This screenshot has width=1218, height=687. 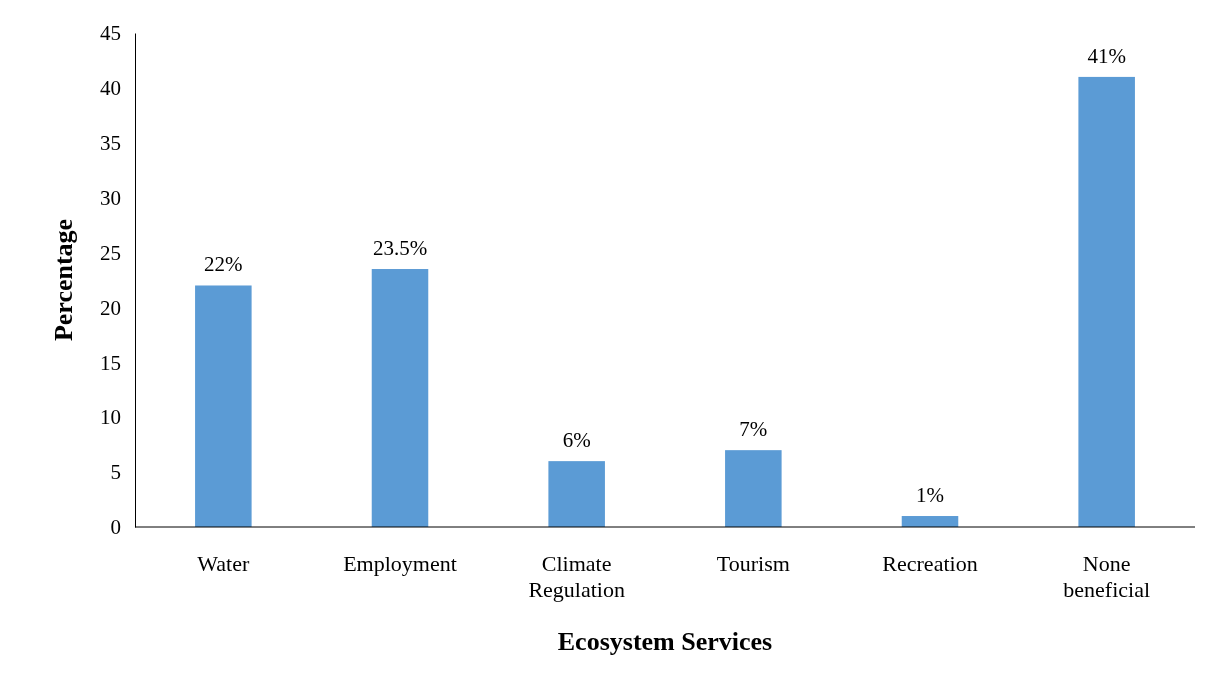 What do you see at coordinates (110, 197) in the screenshot?
I see `y-tick-label: 30` at bounding box center [110, 197].